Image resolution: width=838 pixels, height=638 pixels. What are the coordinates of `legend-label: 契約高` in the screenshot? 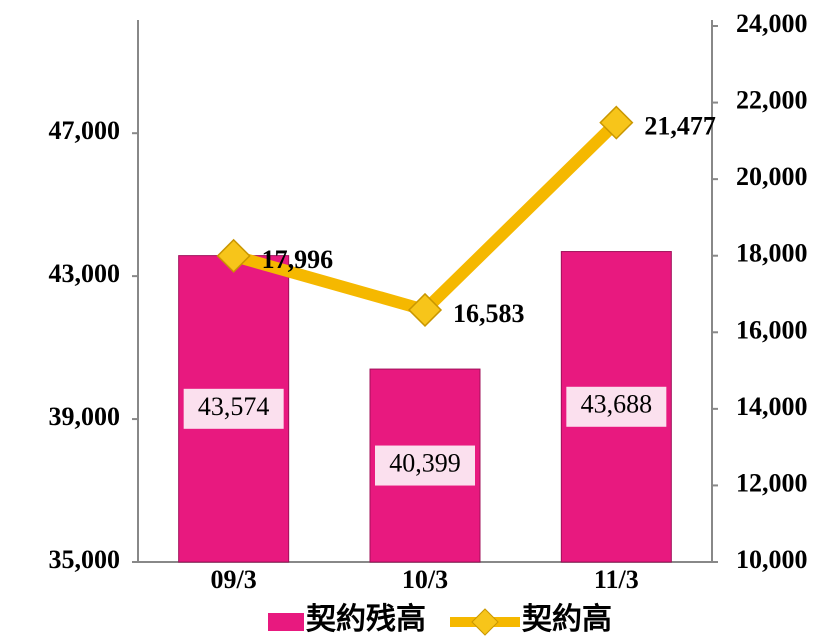 It's located at (567, 619).